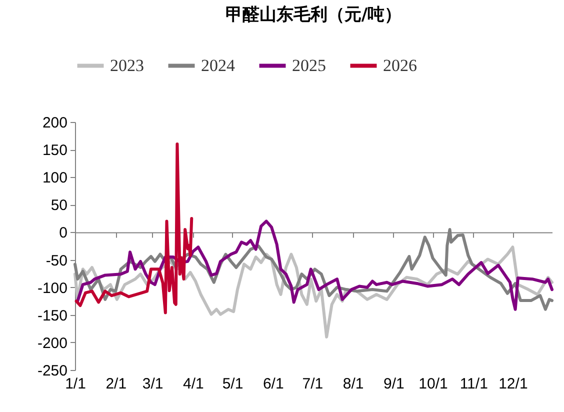 This screenshot has width=564, height=412. I want to click on legend-label: 2023, so click(127, 65).